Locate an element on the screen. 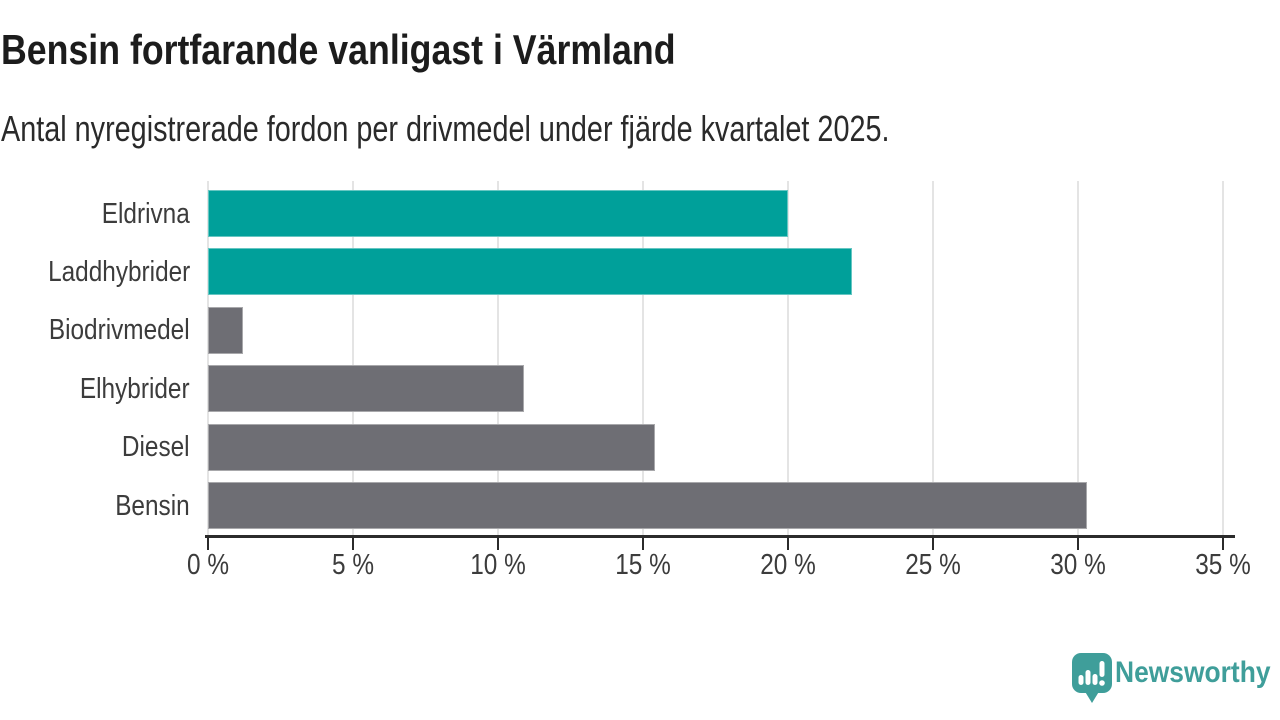 This screenshot has height=720, width=1280. bar-biodrivmedel is located at coordinates (225, 330).